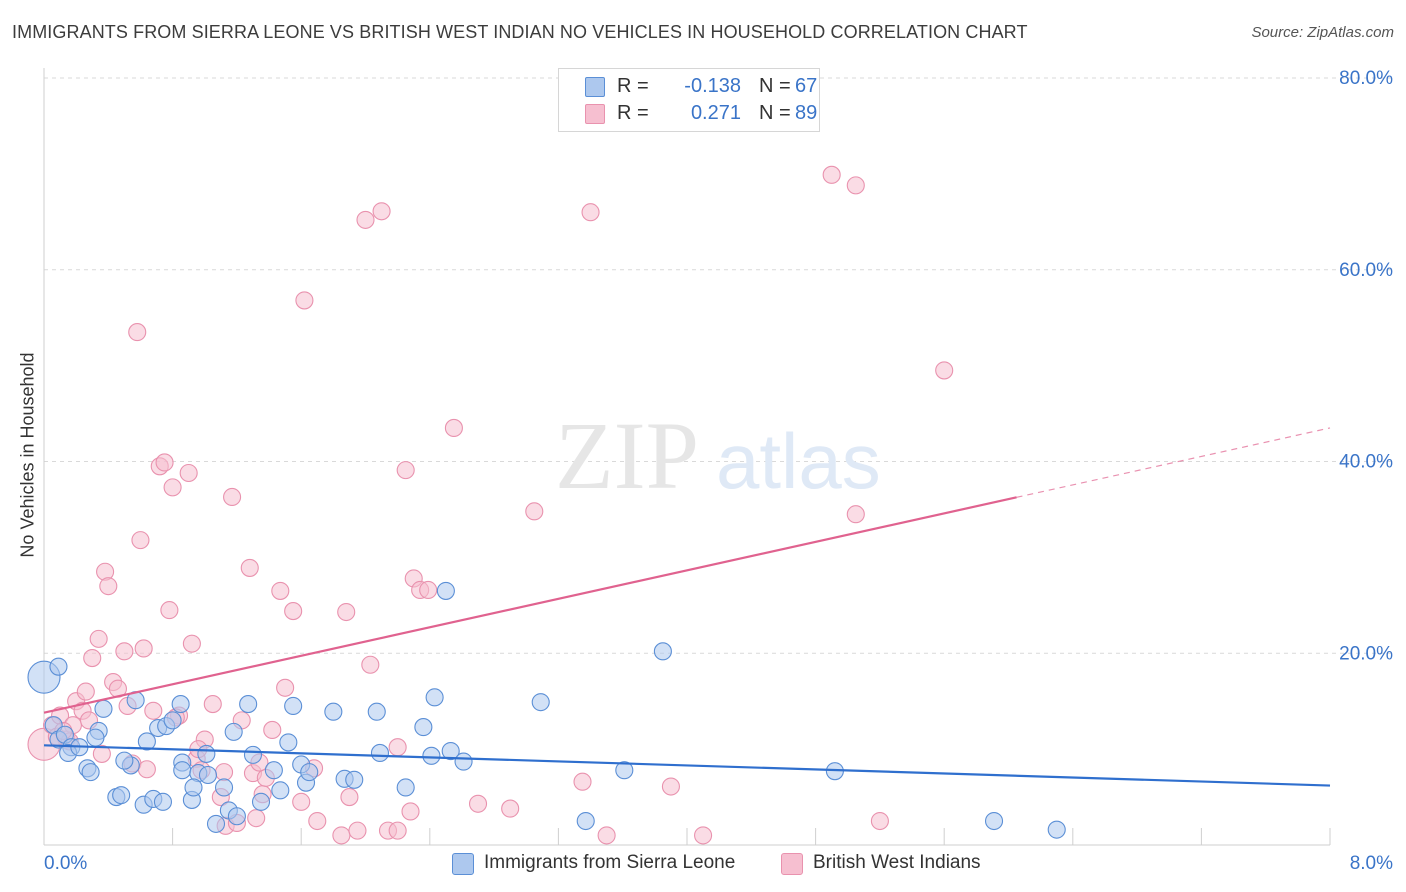 This screenshot has height=892, width=1406. Describe the element at coordinates (1366, 462) in the screenshot. I see `y-tick-label: 40.0%` at that location.